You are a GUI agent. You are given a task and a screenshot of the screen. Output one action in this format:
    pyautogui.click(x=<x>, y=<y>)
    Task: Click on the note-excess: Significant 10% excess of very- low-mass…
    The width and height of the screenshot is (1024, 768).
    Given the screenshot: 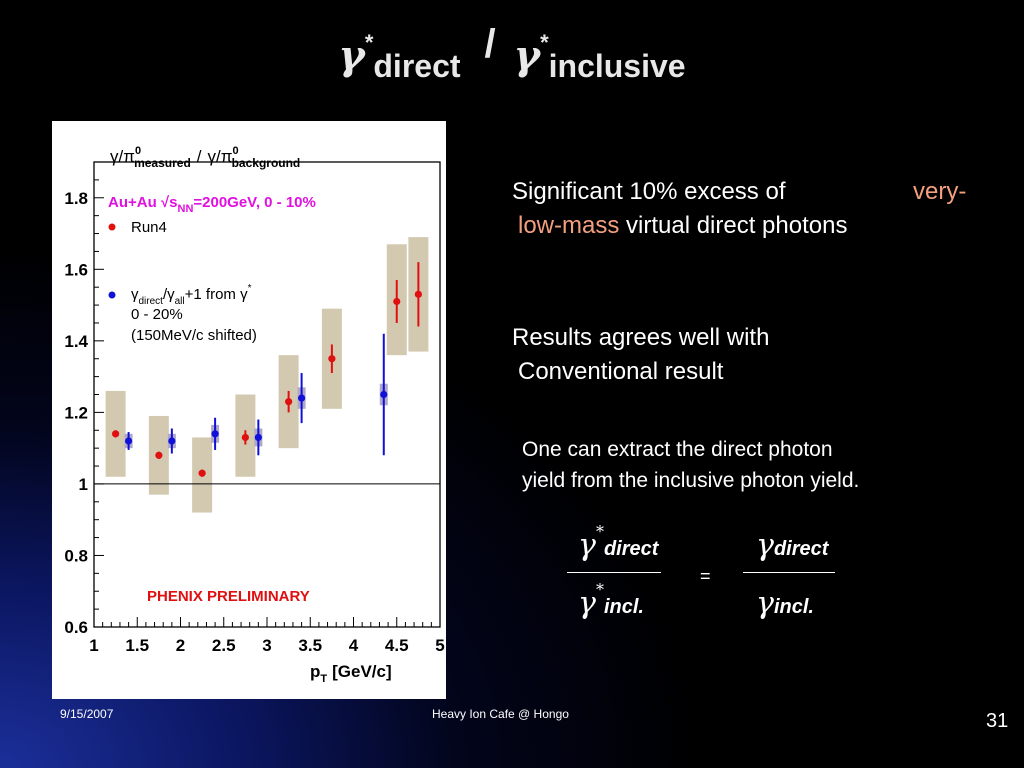 What is the action you would take?
    pyautogui.click(x=752, y=209)
    